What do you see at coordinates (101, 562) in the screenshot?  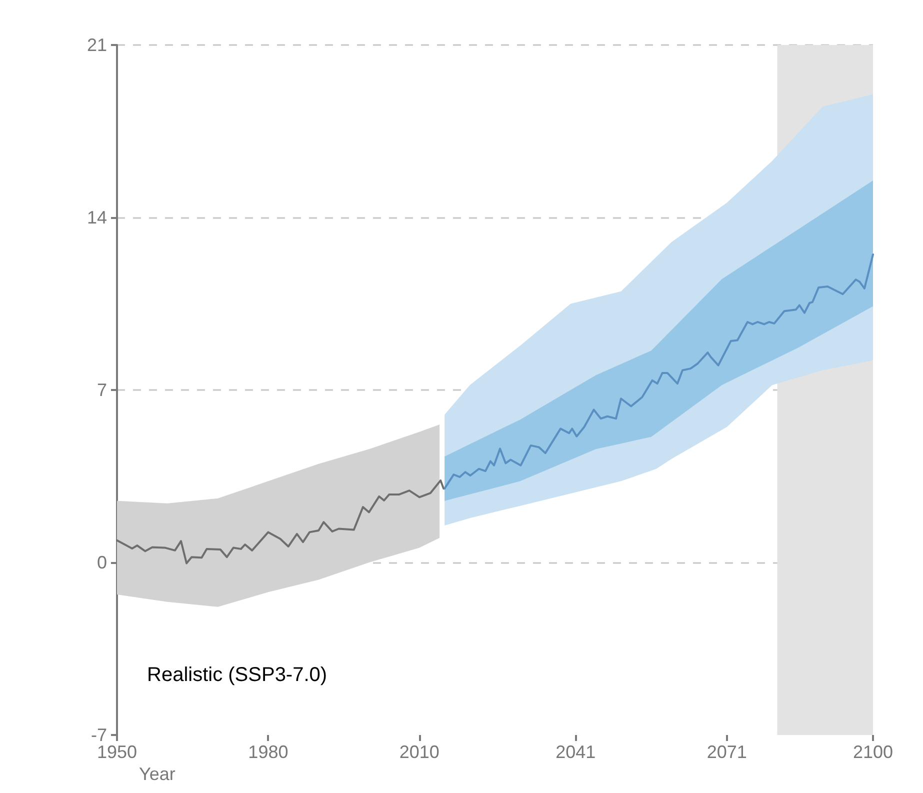 I see `y-tick-label: 0` at bounding box center [101, 562].